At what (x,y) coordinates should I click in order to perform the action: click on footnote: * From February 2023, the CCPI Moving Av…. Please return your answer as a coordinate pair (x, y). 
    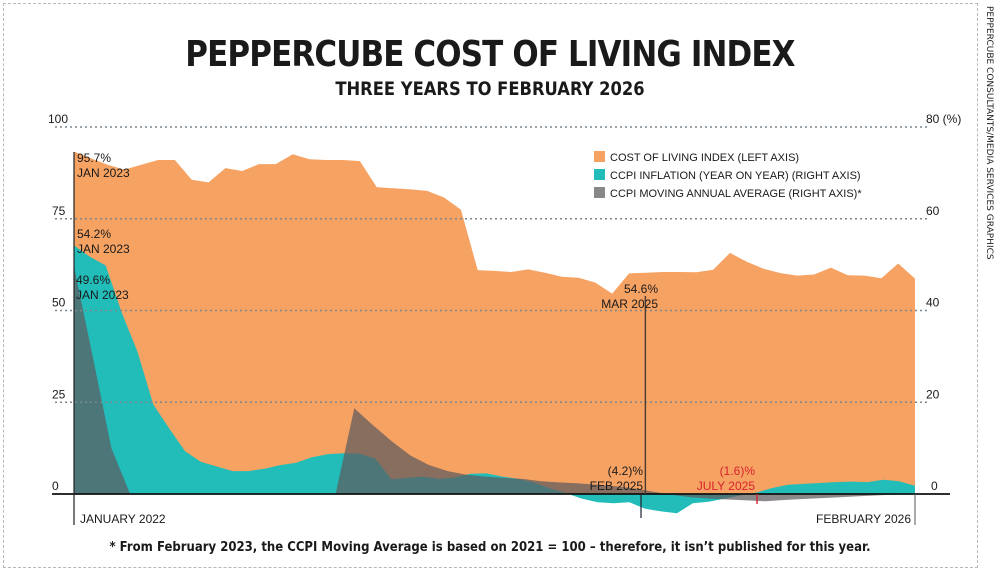
    Looking at the image, I should click on (490, 547).